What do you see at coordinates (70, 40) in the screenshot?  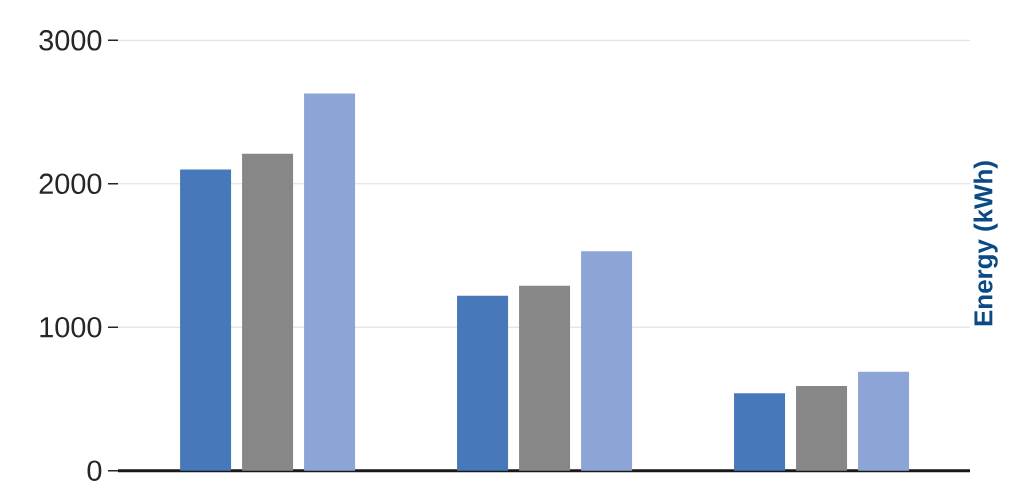 I see `y-tick-label: 3000` at bounding box center [70, 40].